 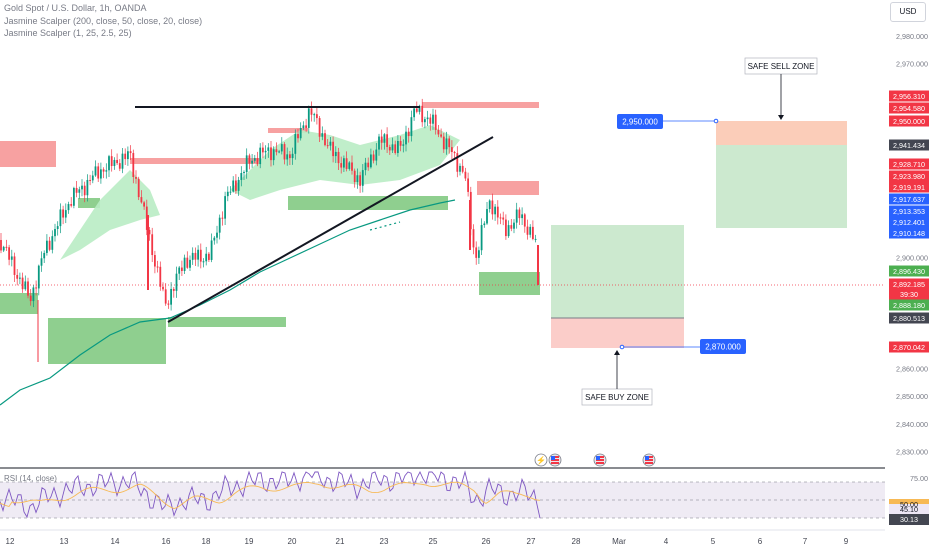 I want to click on symbol-title: Gold Spot / U.S. Dollar, 1h, OANDA, so click(x=75, y=8).